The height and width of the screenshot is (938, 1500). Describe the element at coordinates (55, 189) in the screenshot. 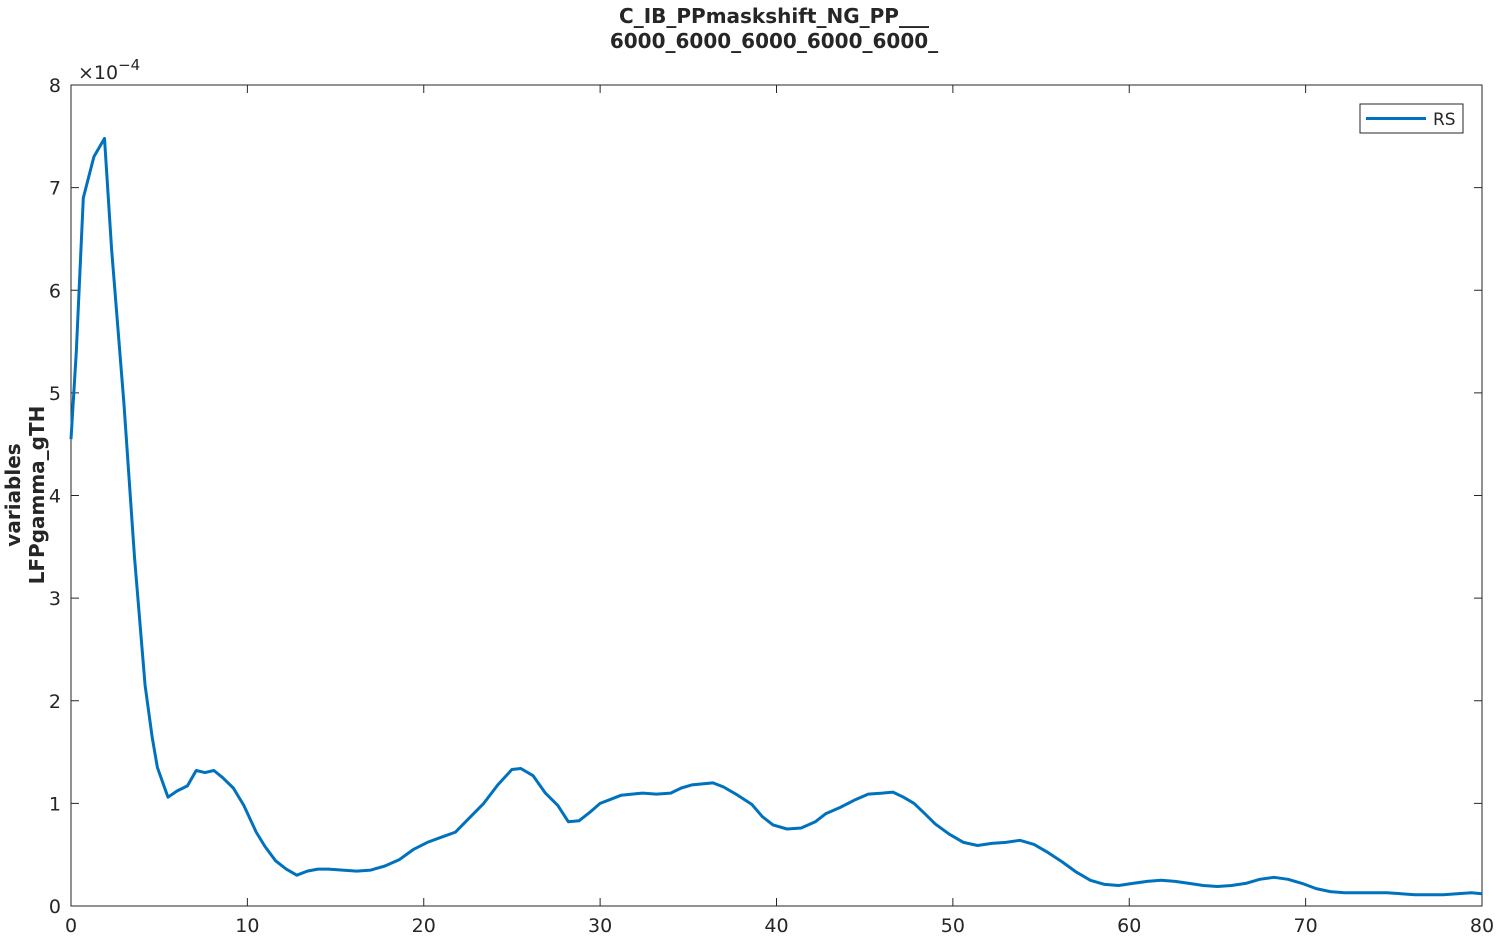

I see `y-tick-label: 7` at that location.